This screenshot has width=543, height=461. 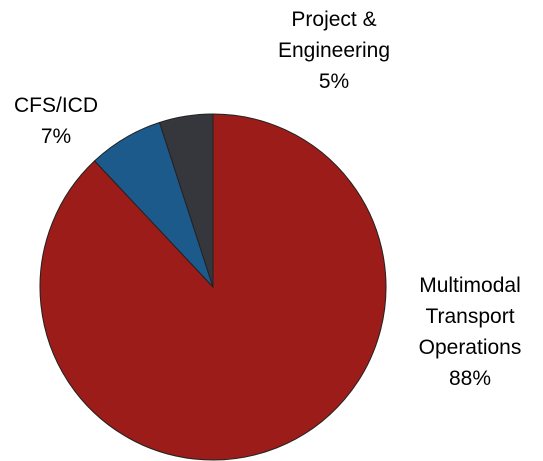 I want to click on slice-label: CFS/ICD 7%, so click(x=56, y=121).